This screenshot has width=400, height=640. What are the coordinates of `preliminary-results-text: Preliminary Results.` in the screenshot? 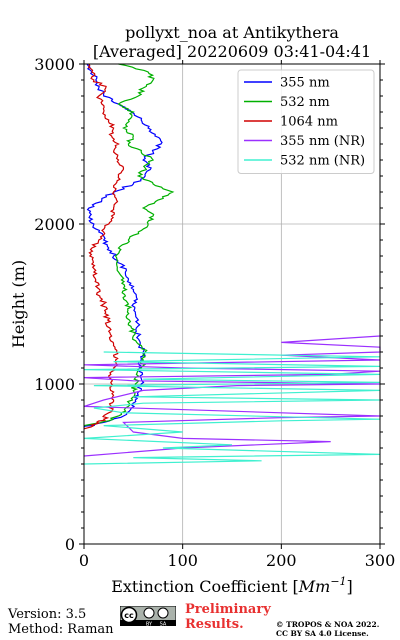 It's located at (228, 617).